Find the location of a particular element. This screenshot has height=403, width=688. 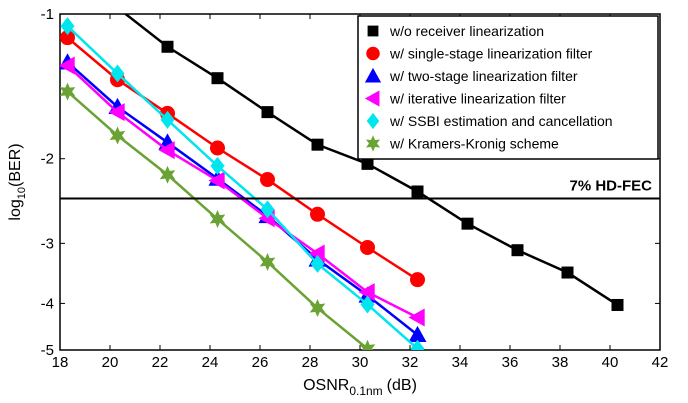

x-tick-label: 36 is located at coordinates (510, 362).